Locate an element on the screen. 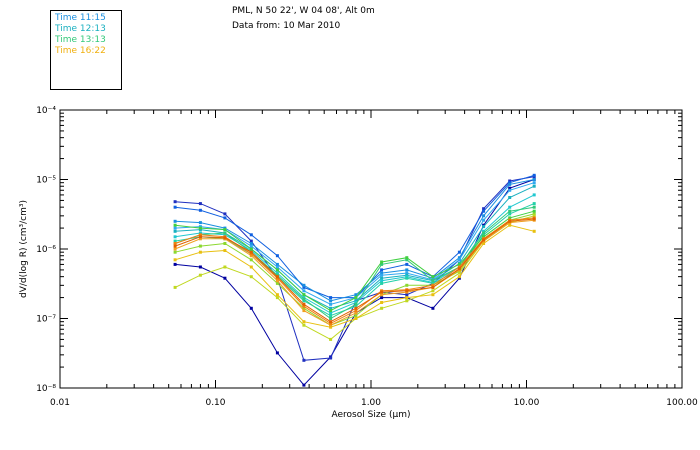  series-s4 is located at coordinates (354, 240).